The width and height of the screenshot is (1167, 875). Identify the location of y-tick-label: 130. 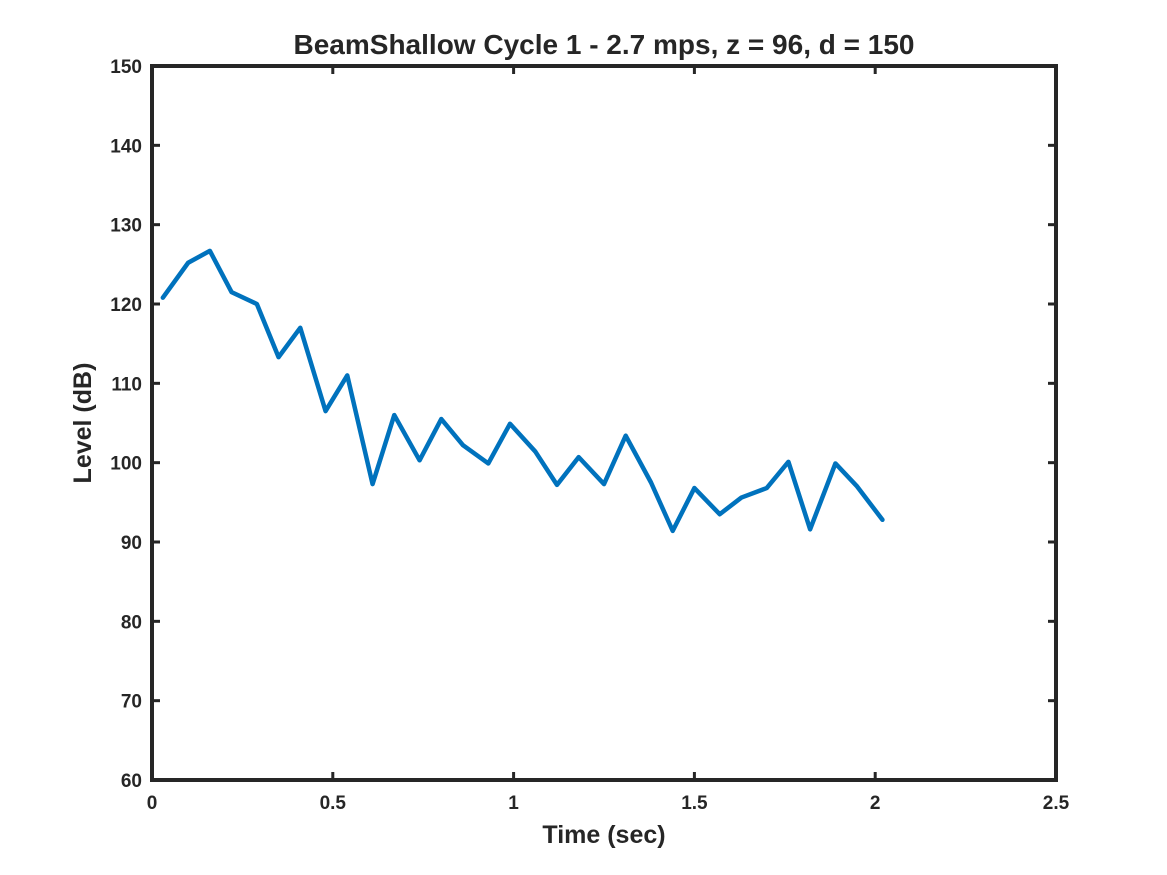
(126, 226).